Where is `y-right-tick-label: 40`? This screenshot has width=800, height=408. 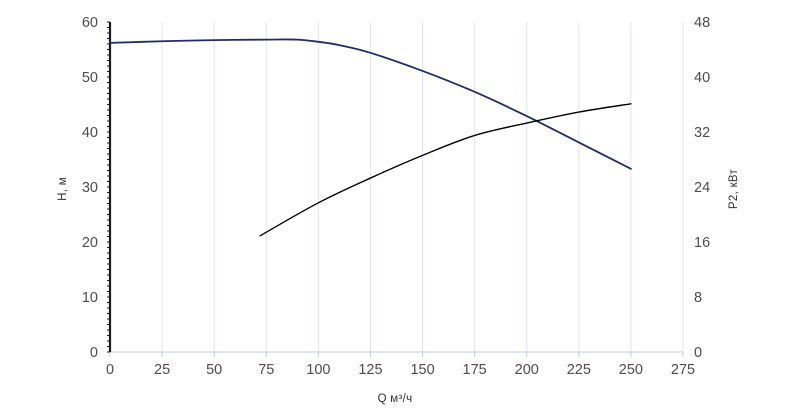 y-right-tick-label: 40 is located at coordinates (702, 78).